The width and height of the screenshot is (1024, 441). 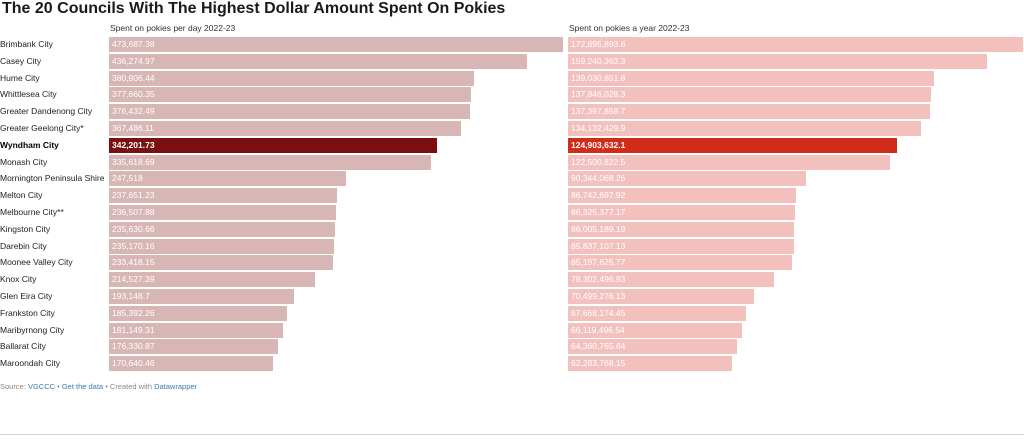 I want to click on year-value-label-mornington-peninsula-shire: 90,344,068.26, so click(x=598, y=178).